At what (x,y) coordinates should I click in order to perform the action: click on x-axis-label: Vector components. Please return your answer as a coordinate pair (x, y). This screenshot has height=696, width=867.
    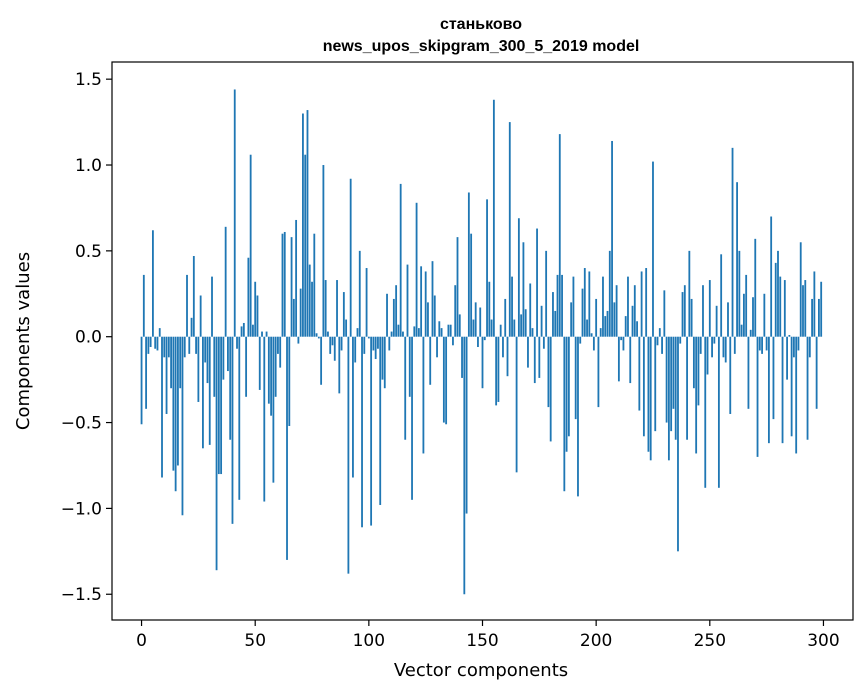
    Looking at the image, I should click on (481, 670).